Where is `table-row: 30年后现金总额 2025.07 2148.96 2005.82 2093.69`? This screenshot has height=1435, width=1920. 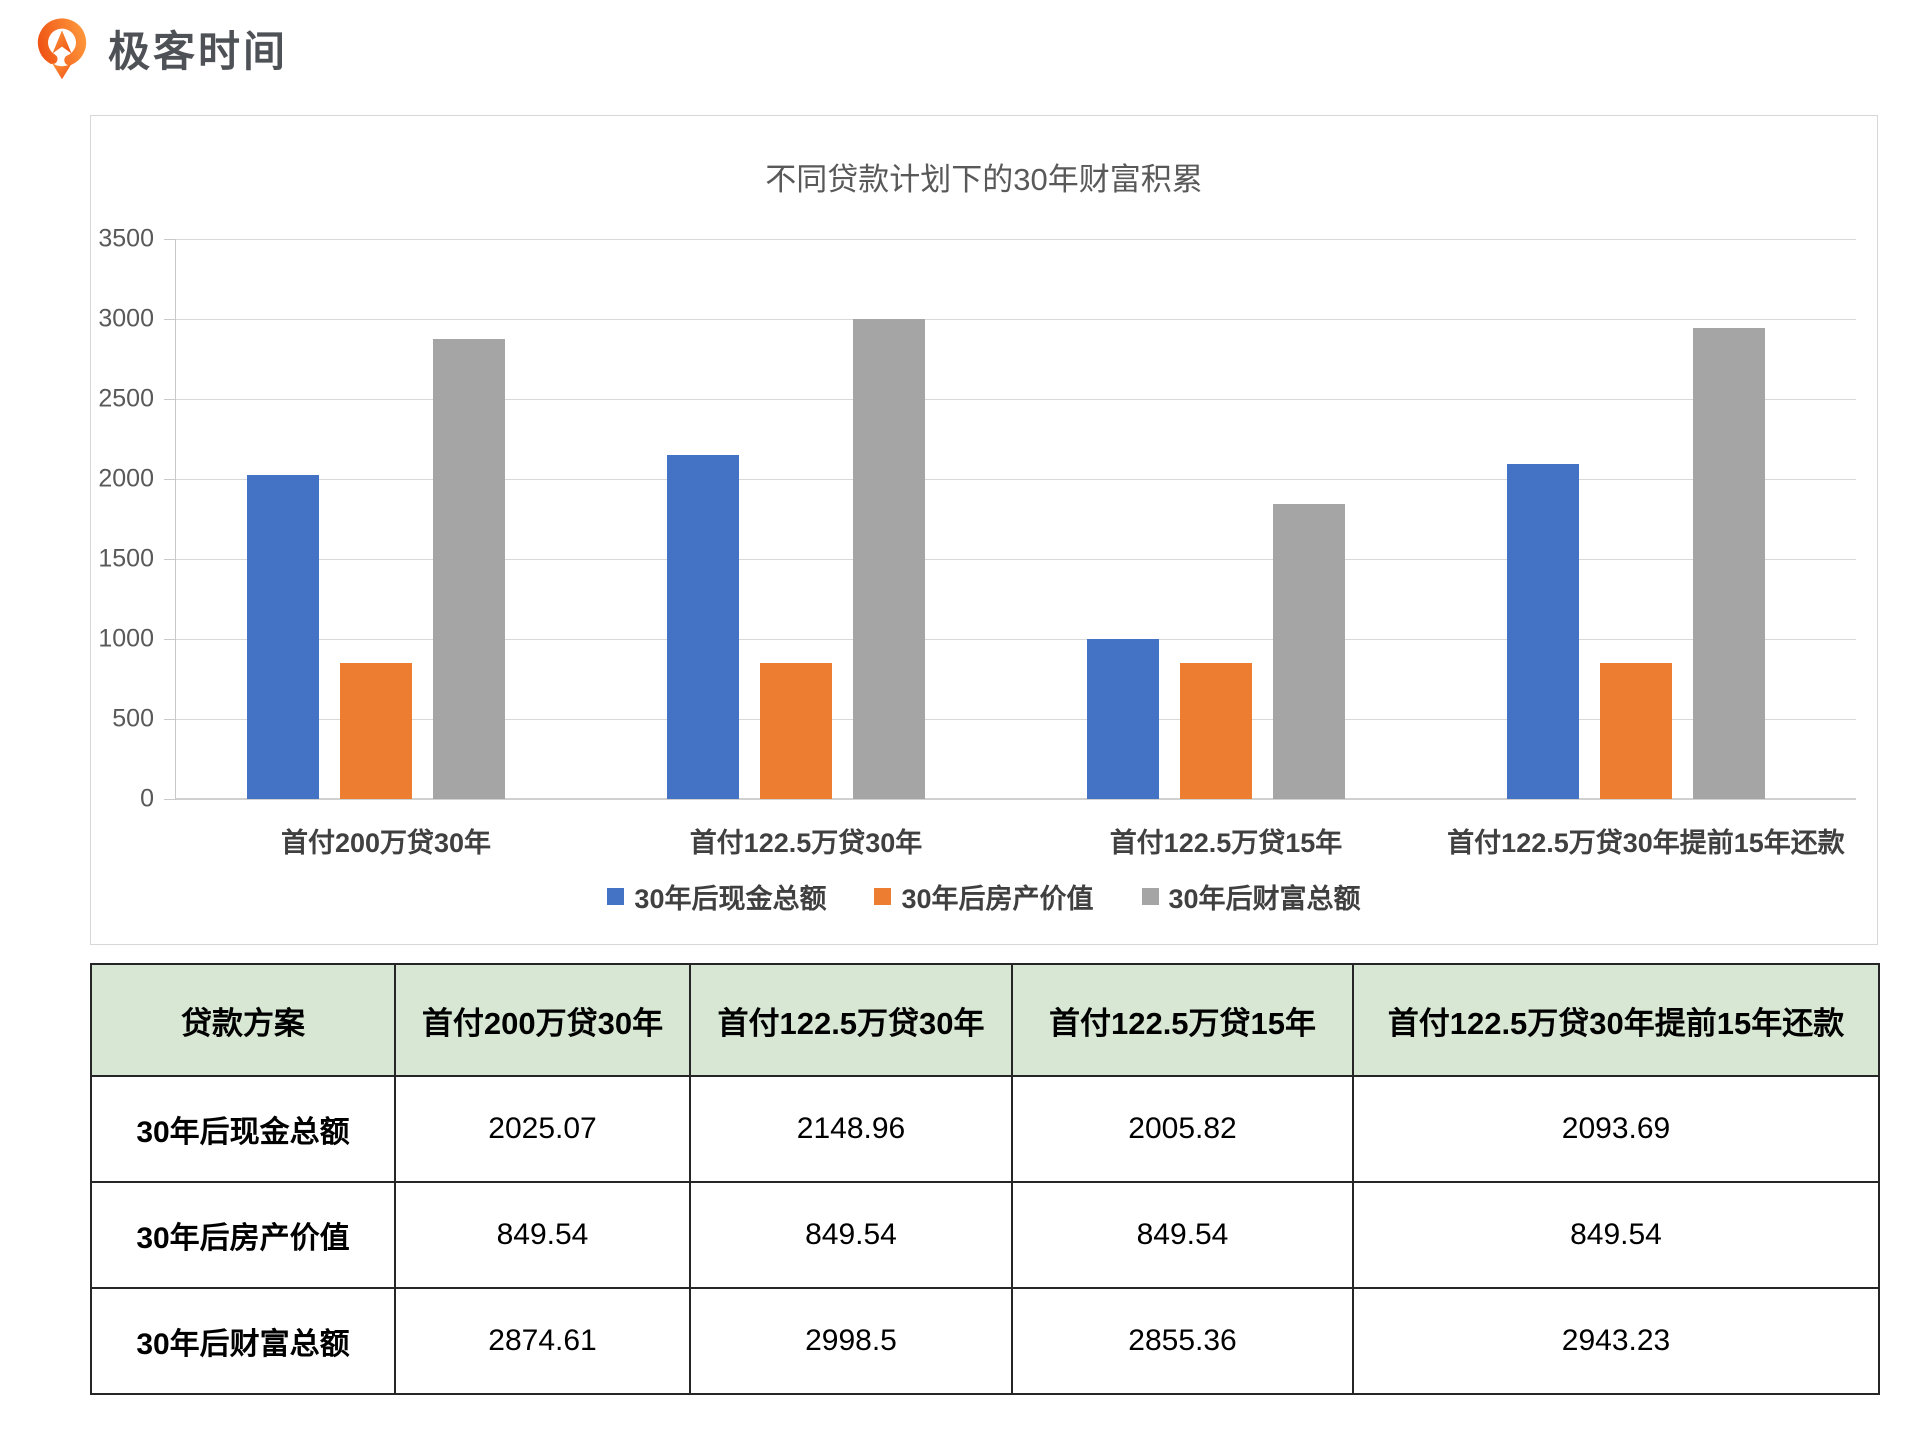
table-row: 30年后现金总额 2025.07 2148.96 2005.82 2093.69 is located at coordinates (985, 1129).